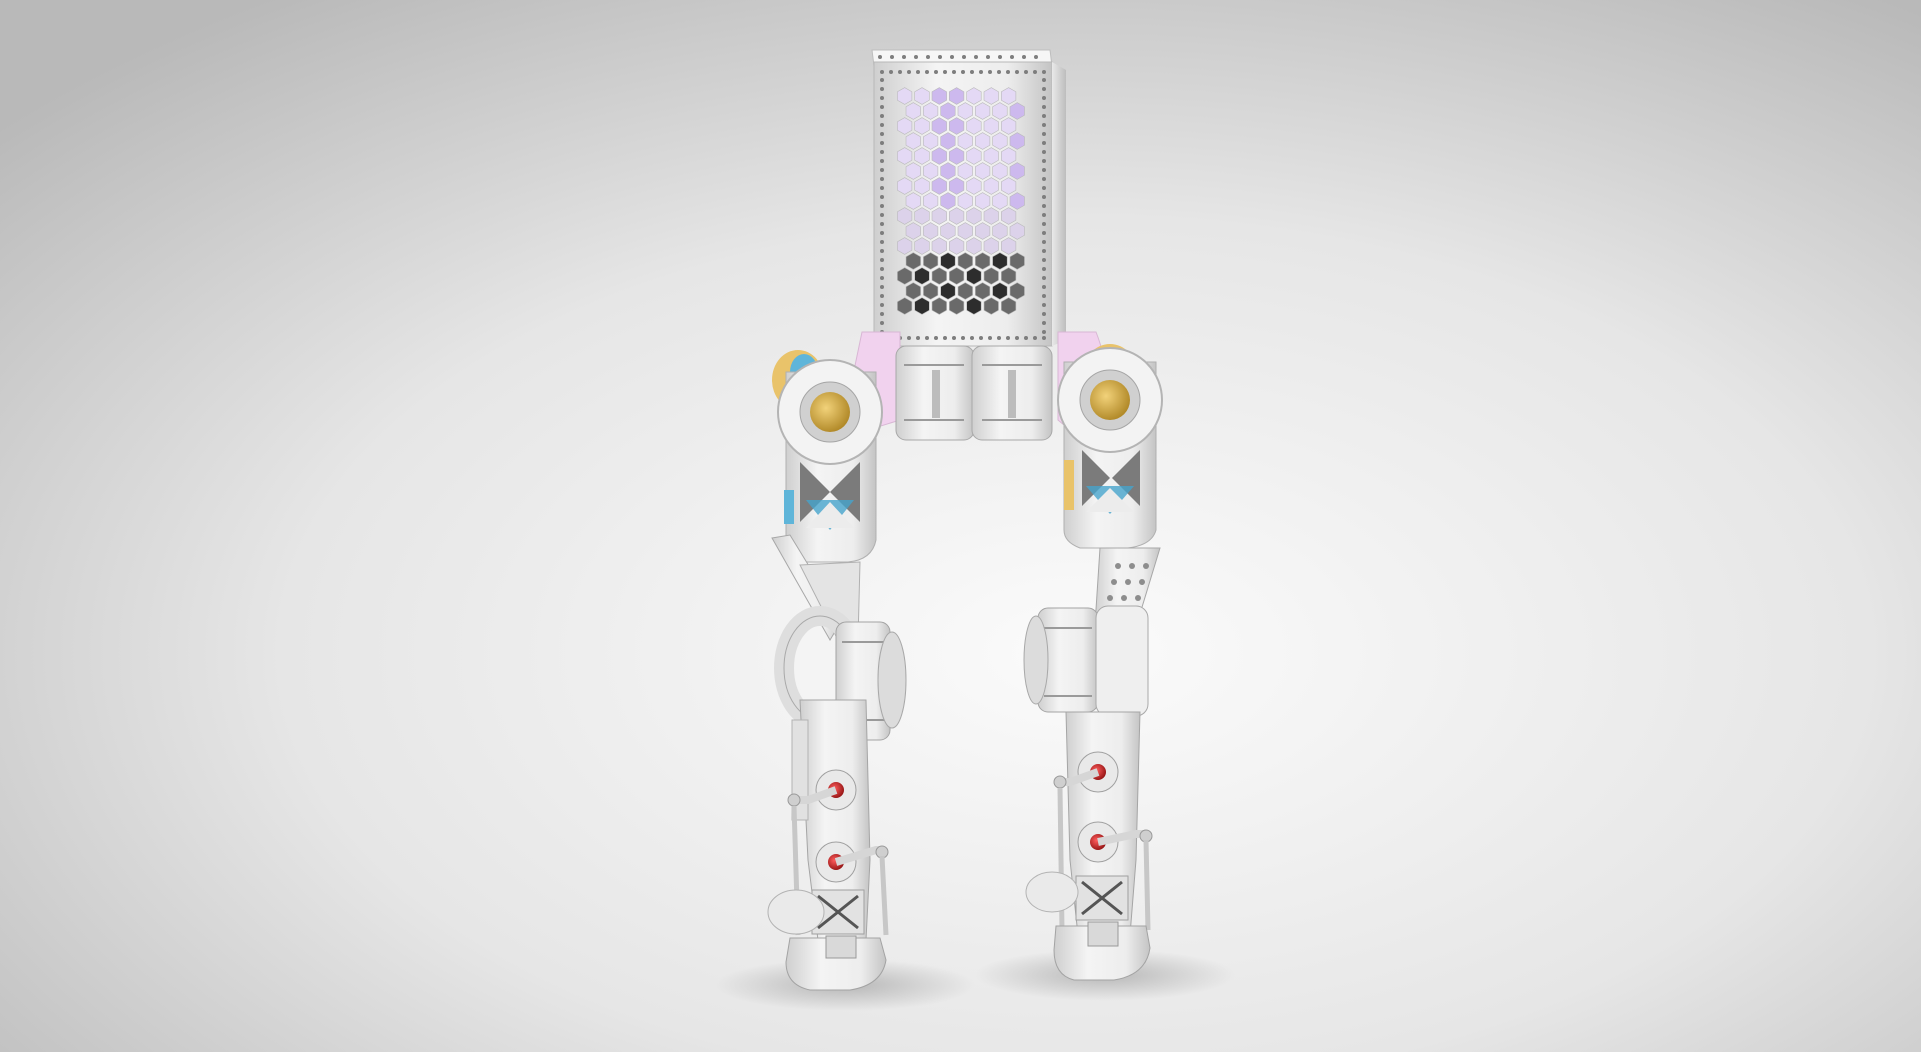  Describe the element at coordinates (1093, 662) in the screenshot. I see `right-leg` at that location.